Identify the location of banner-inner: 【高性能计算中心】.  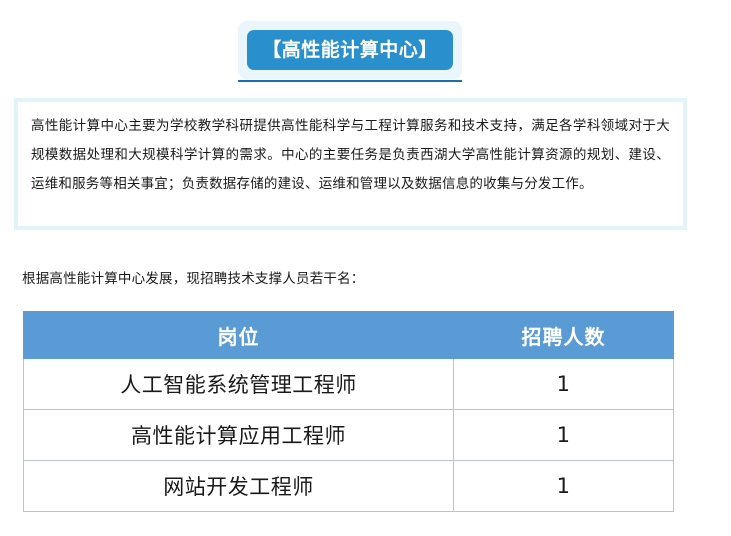
(350, 50).